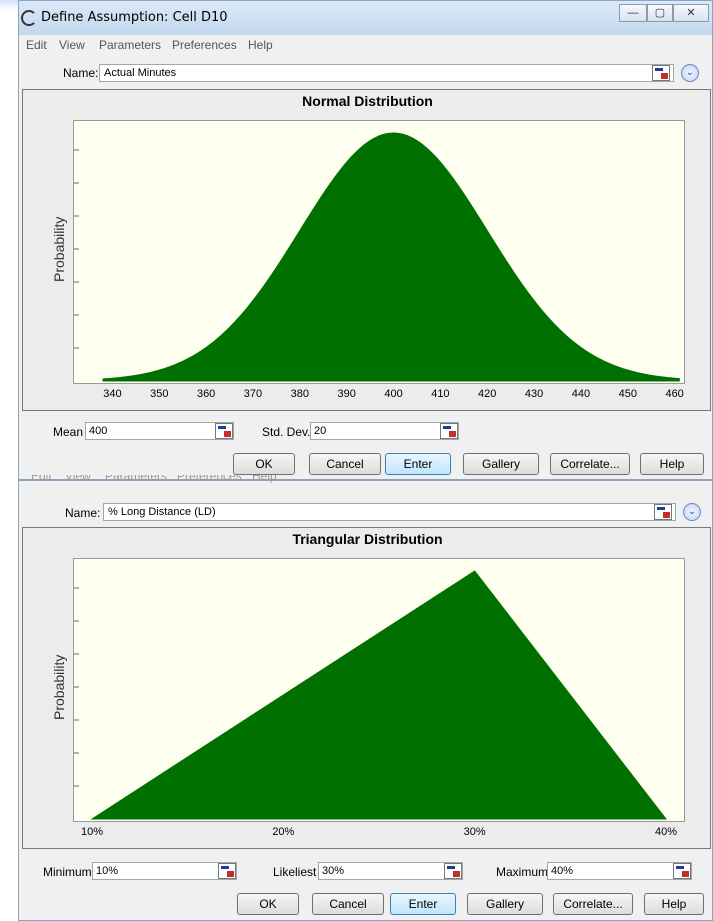  What do you see at coordinates (440, 394) in the screenshot?
I see `x-tick-label: 410` at bounding box center [440, 394].